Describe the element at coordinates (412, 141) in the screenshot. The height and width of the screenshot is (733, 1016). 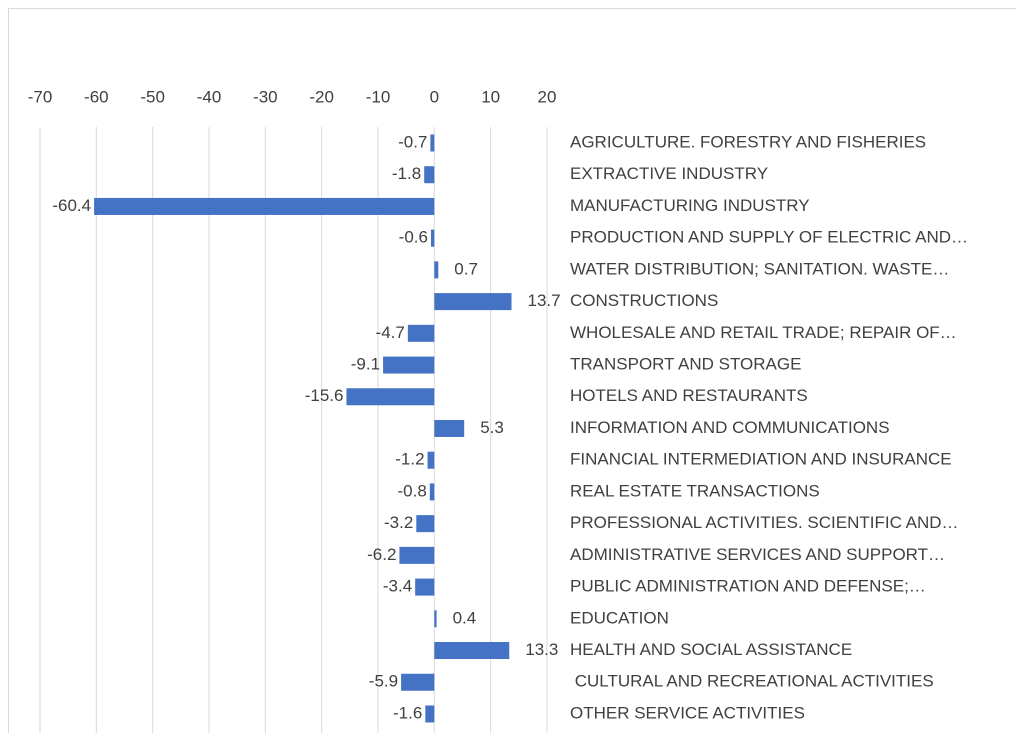
I see `data-label: -0.7` at that location.